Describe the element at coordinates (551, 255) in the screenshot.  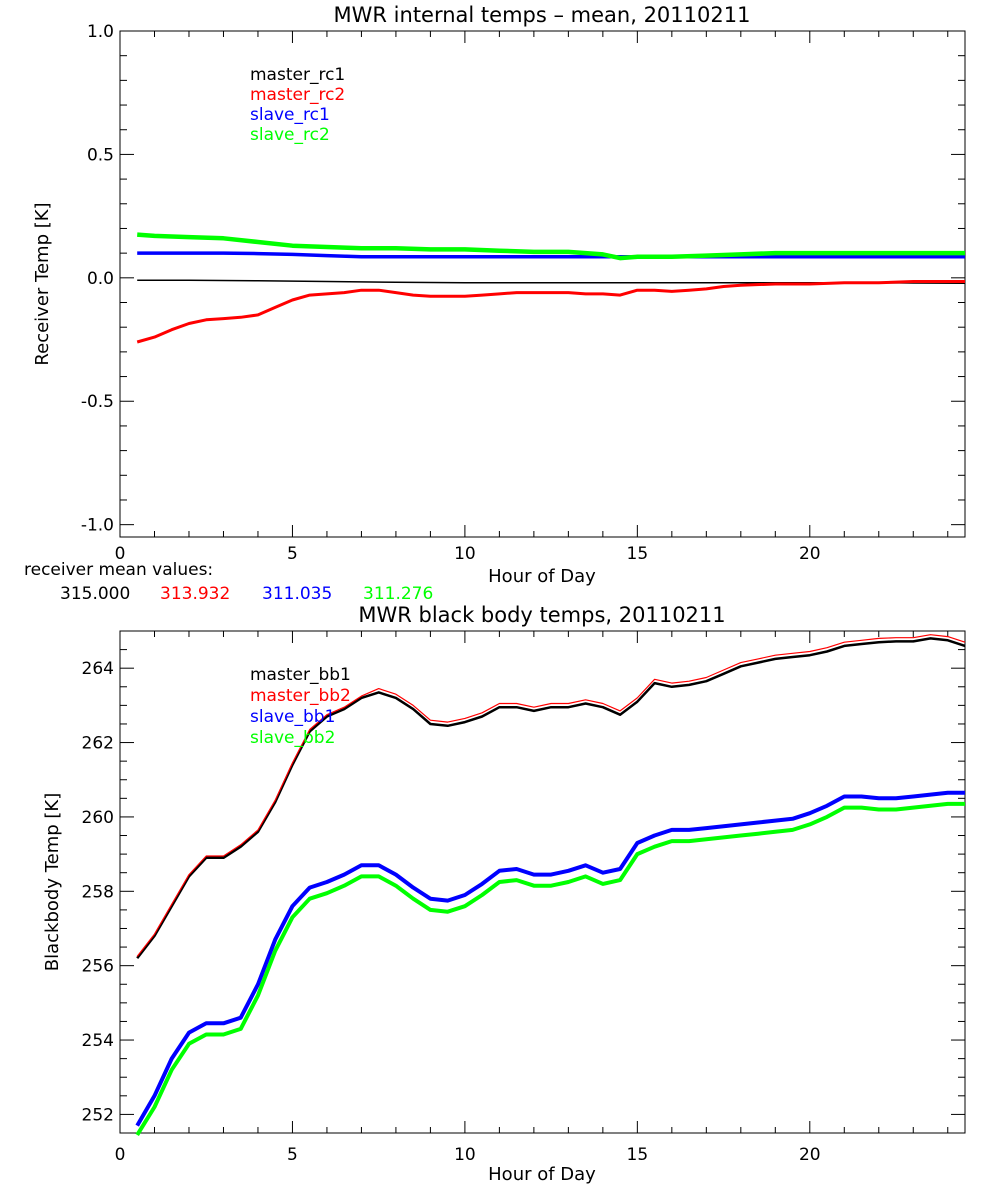
I see `series-line-slave-rc1` at that location.